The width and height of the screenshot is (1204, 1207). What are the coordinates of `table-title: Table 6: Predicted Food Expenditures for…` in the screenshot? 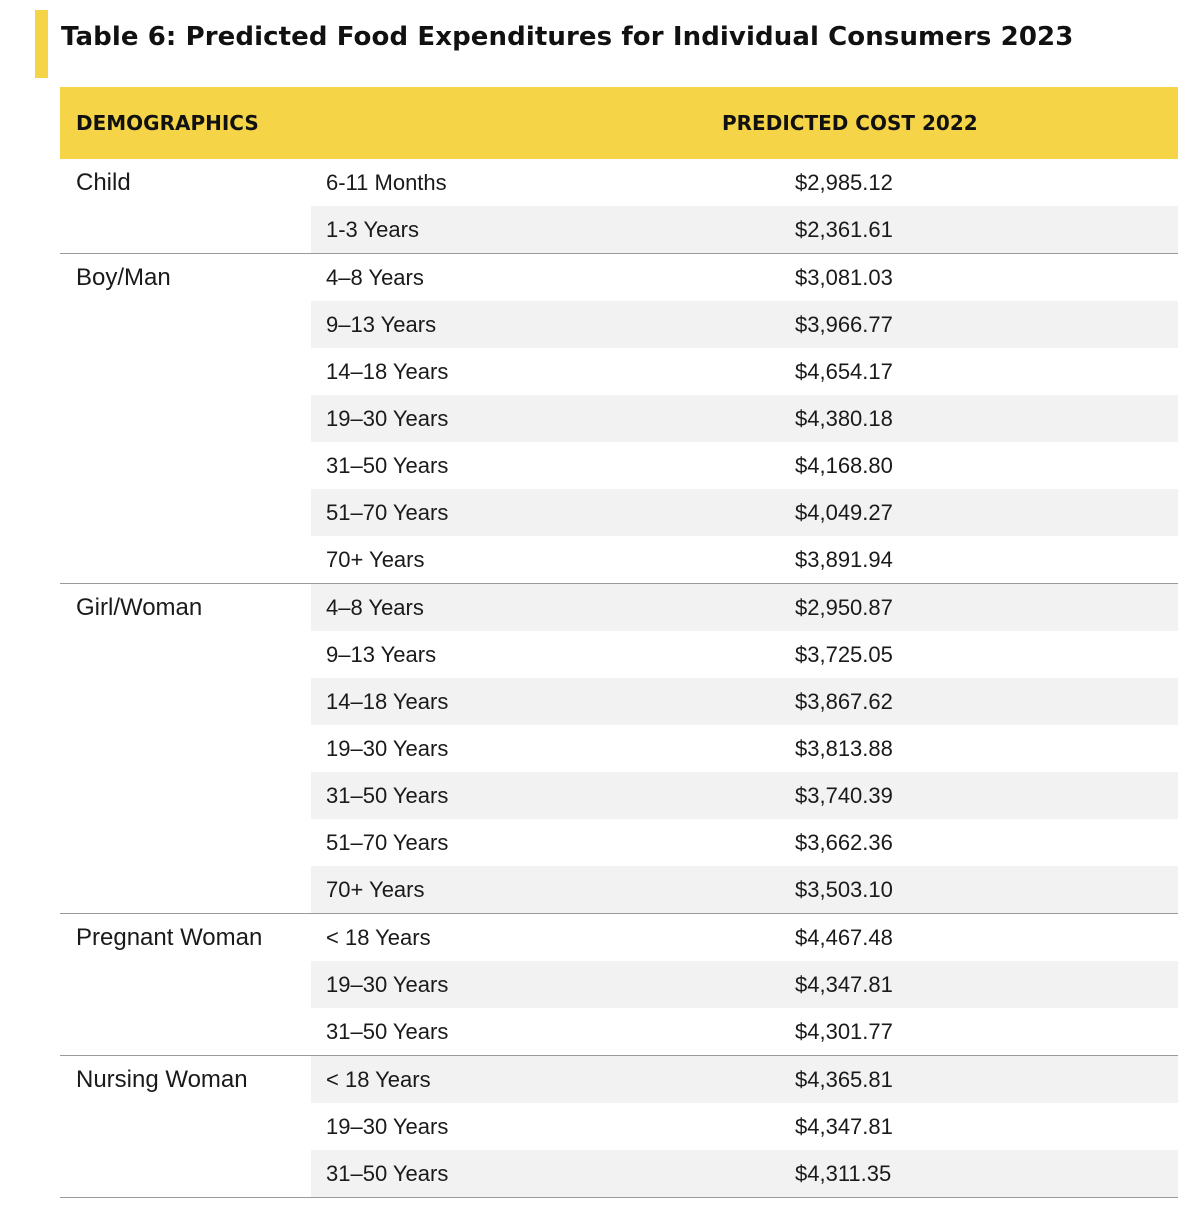 It's located at (567, 37).